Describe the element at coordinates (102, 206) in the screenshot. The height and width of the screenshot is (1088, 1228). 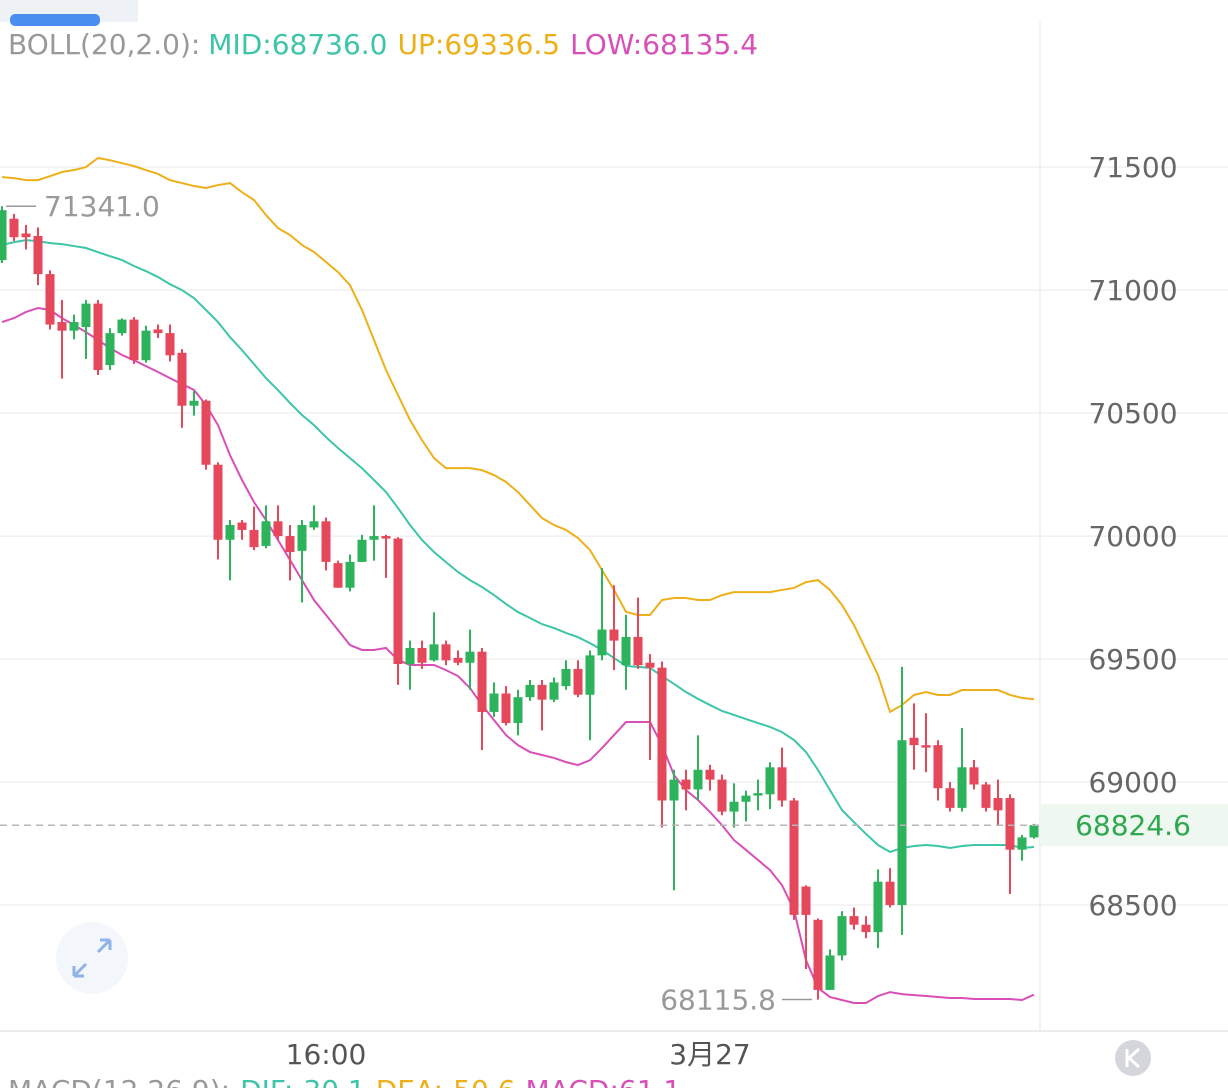
I see `high-marker-label: 71341.0` at that location.